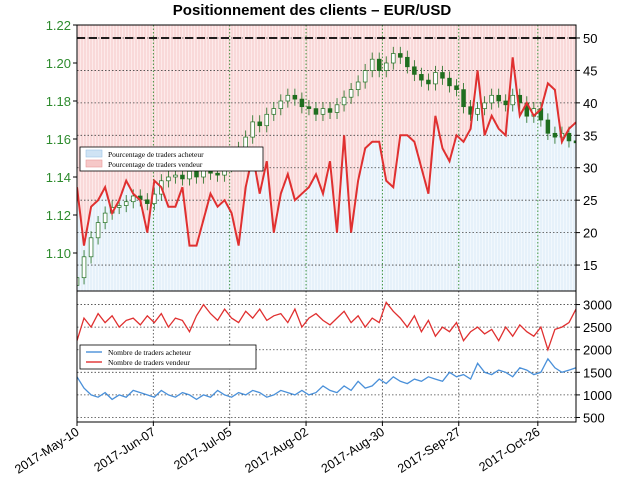  Describe the element at coordinates (46, 451) in the screenshot. I see `date-tick-label: 2017-May-10` at that location.